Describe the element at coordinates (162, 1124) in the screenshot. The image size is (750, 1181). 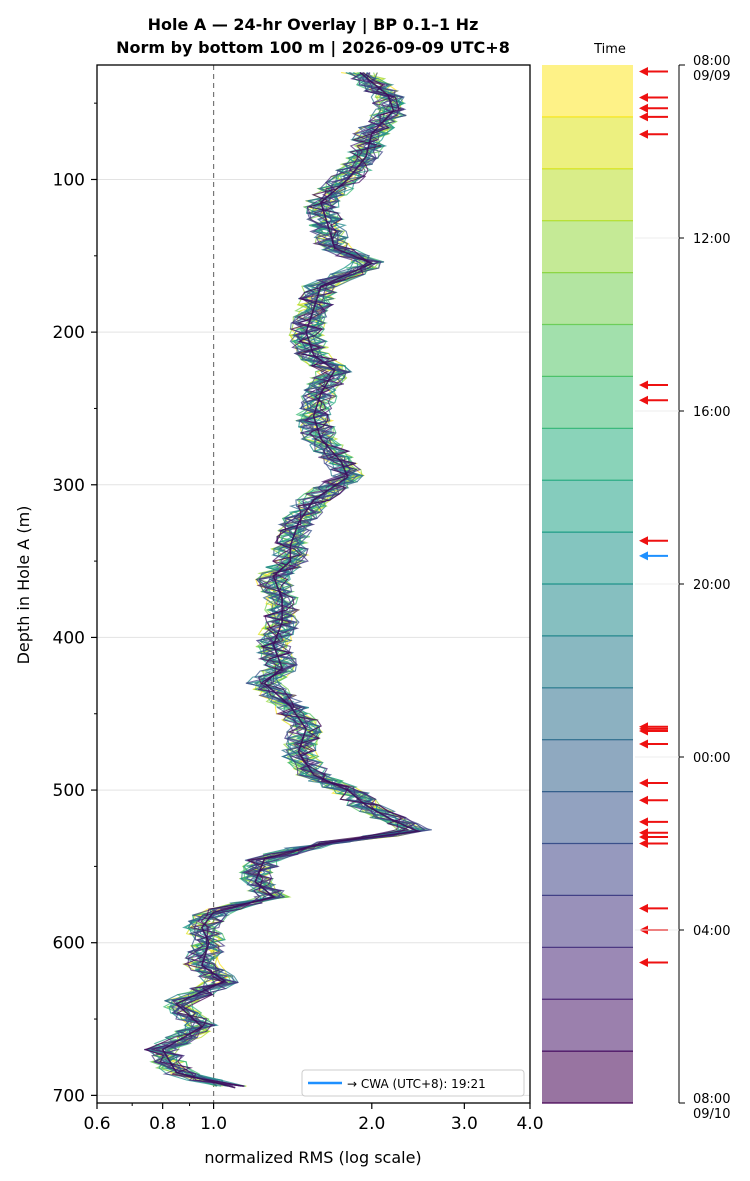
I see `x-tick-label-0.8: 0.8` at that location.